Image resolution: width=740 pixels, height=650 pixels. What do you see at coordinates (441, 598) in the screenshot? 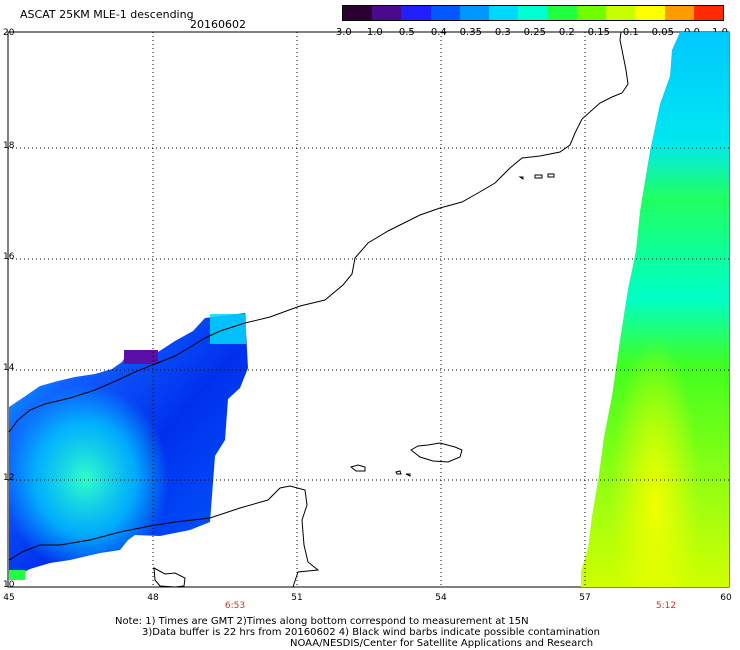
I see `lon-label: 54` at bounding box center [441, 598].